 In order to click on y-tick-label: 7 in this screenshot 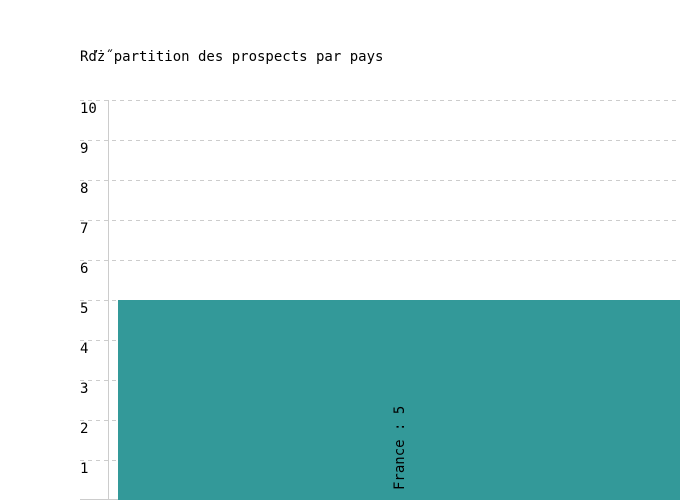, I will do `click(84, 229)`.